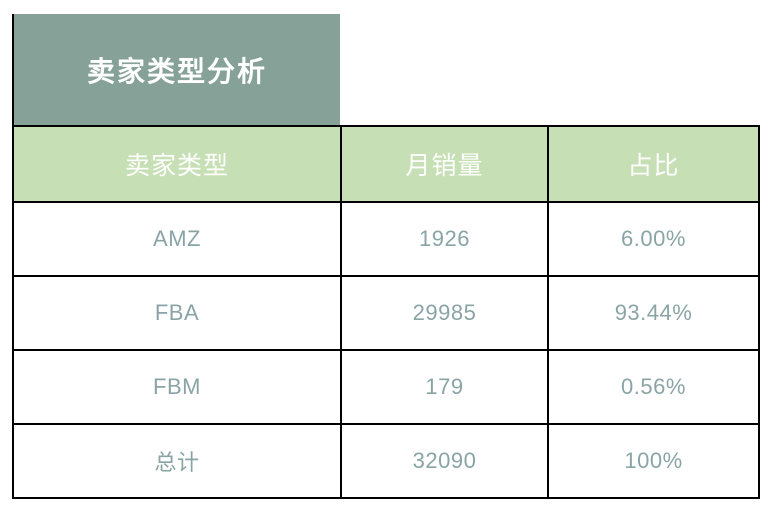 Image resolution: width=774 pixels, height=519 pixels. I want to click on cell-monthly-sales: 1926, so click(444, 239).